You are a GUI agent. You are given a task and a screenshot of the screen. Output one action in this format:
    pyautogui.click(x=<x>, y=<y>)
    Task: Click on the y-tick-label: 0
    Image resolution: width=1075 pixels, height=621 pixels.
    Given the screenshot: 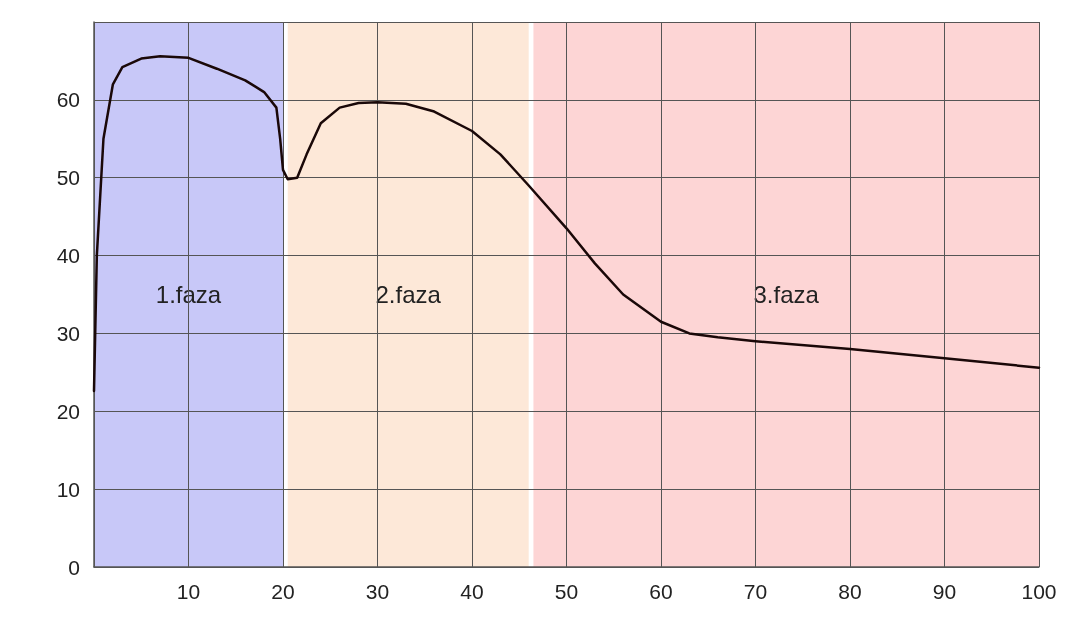 What is the action you would take?
    pyautogui.click(x=74, y=567)
    